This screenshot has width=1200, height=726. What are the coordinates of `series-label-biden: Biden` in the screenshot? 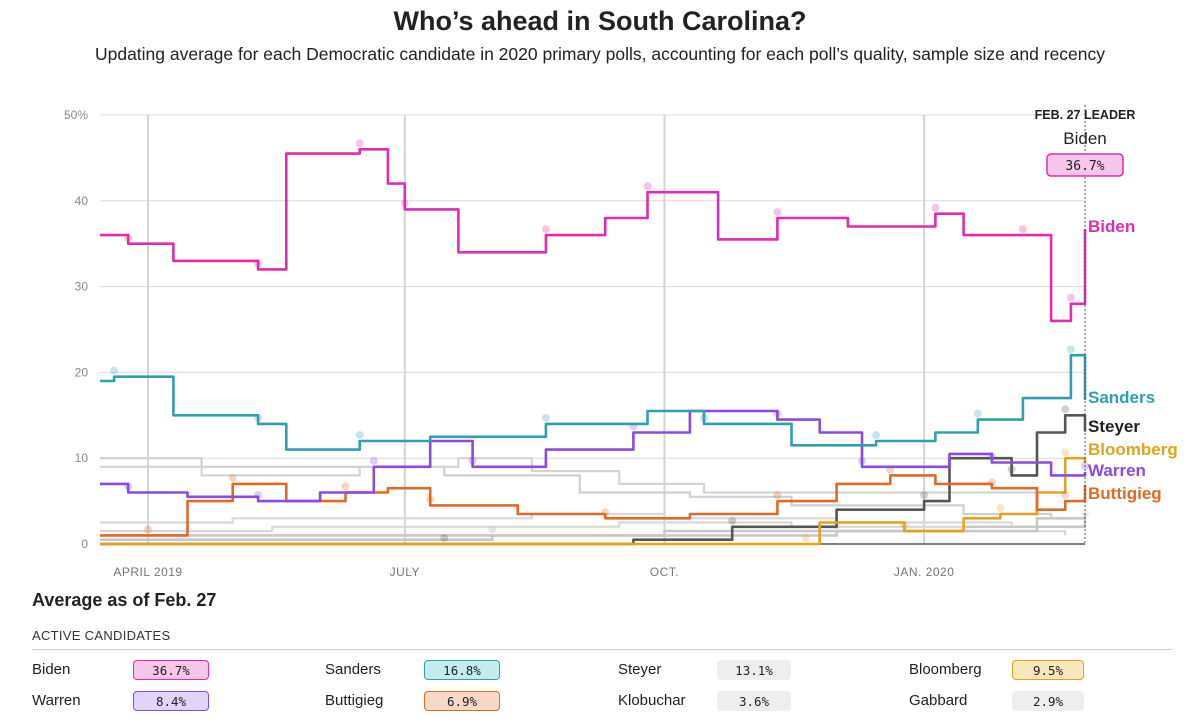 It's located at (1111, 226).